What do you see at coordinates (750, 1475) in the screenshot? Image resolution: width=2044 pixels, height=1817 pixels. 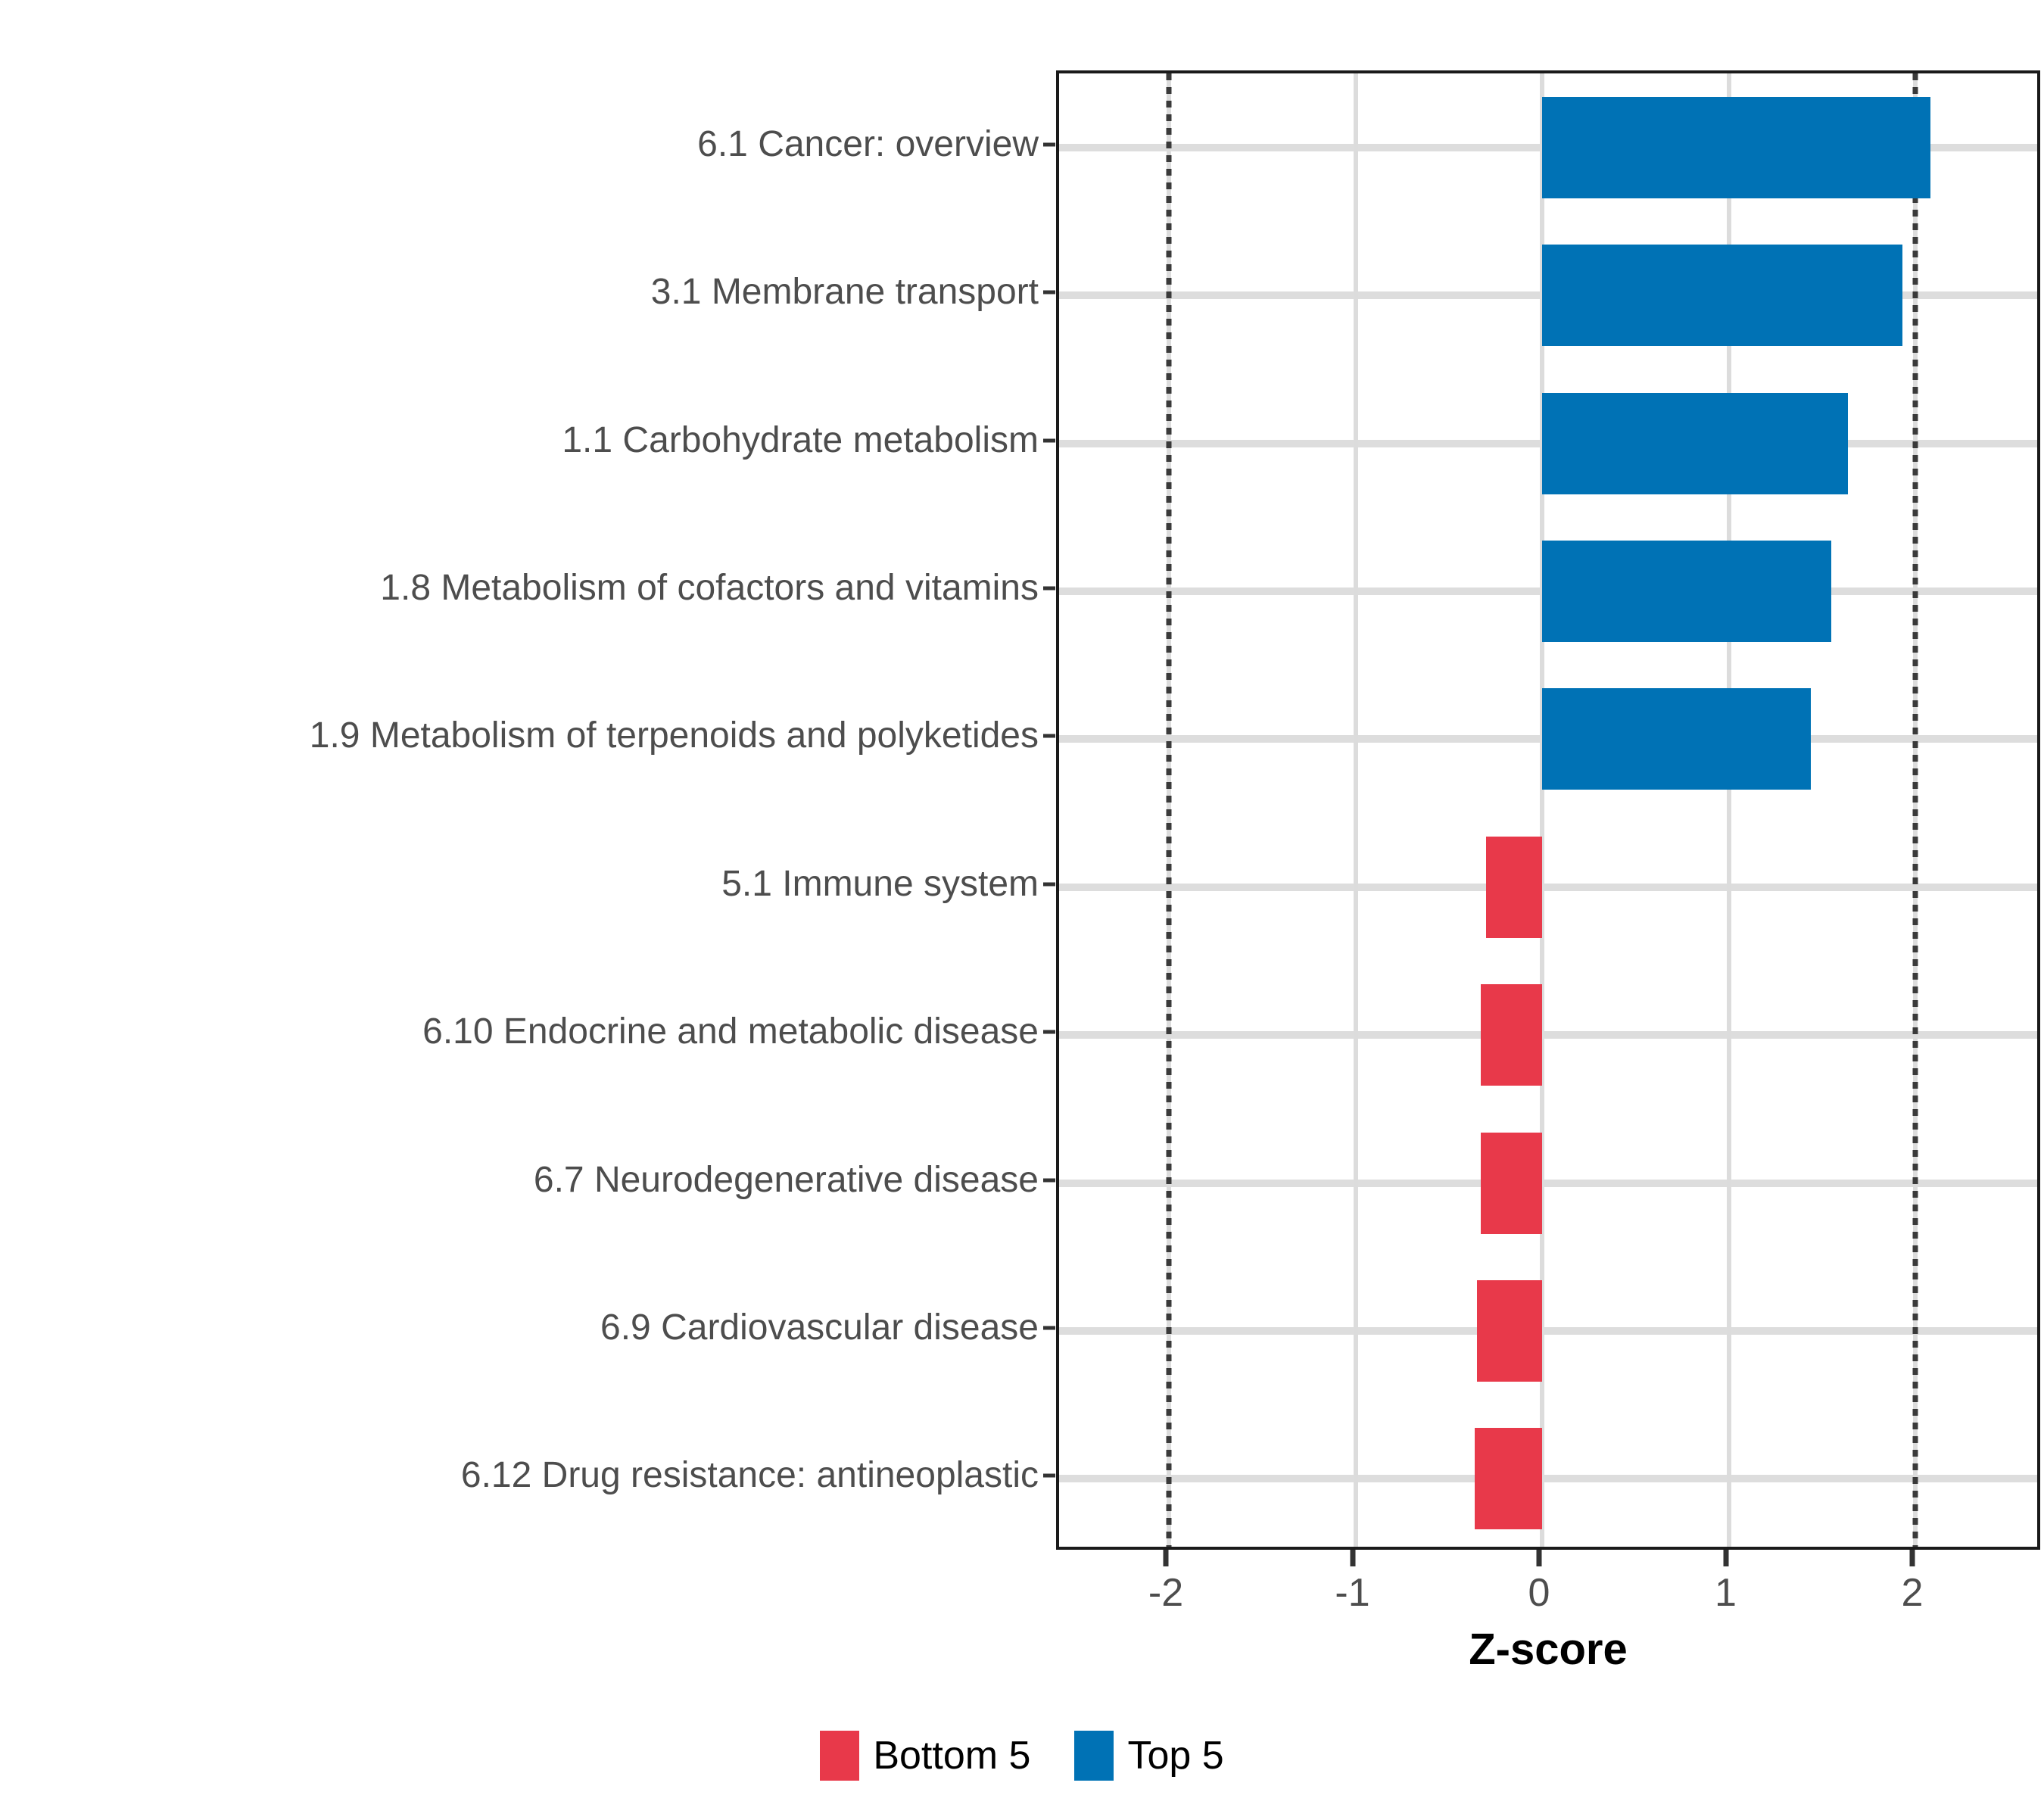 I see `y-axis-tick-label: 6.12 Drug resistance: antineoplastic` at bounding box center [750, 1475].